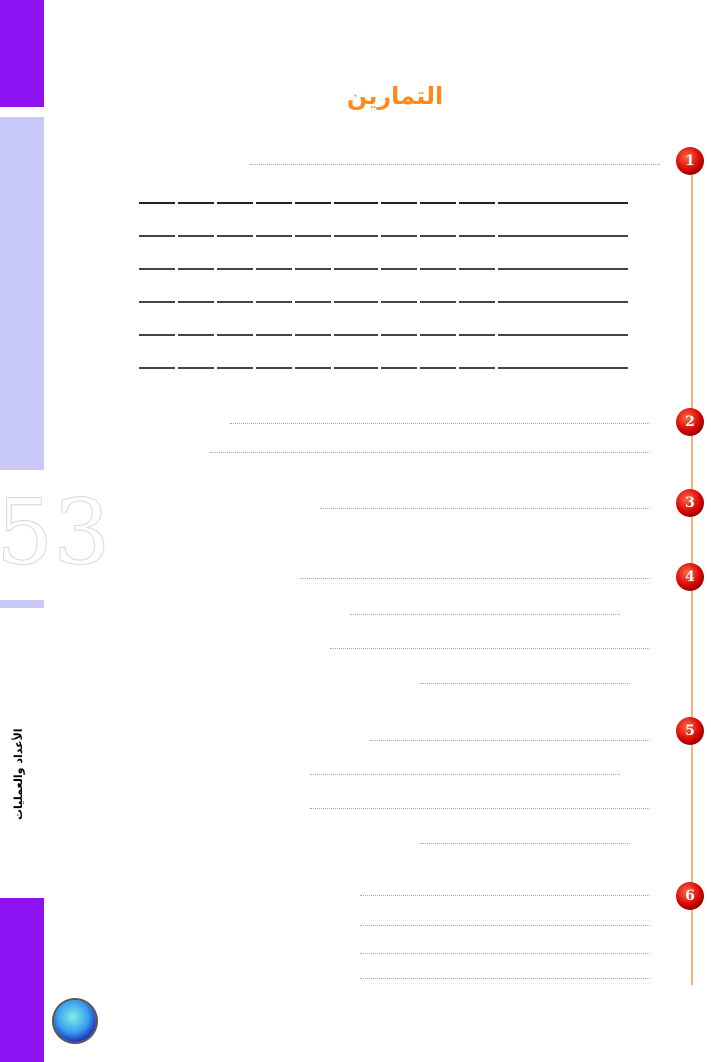 The image size is (711, 1062). What do you see at coordinates (22, 293) in the screenshot?
I see `sidebar-band-middle` at bounding box center [22, 293].